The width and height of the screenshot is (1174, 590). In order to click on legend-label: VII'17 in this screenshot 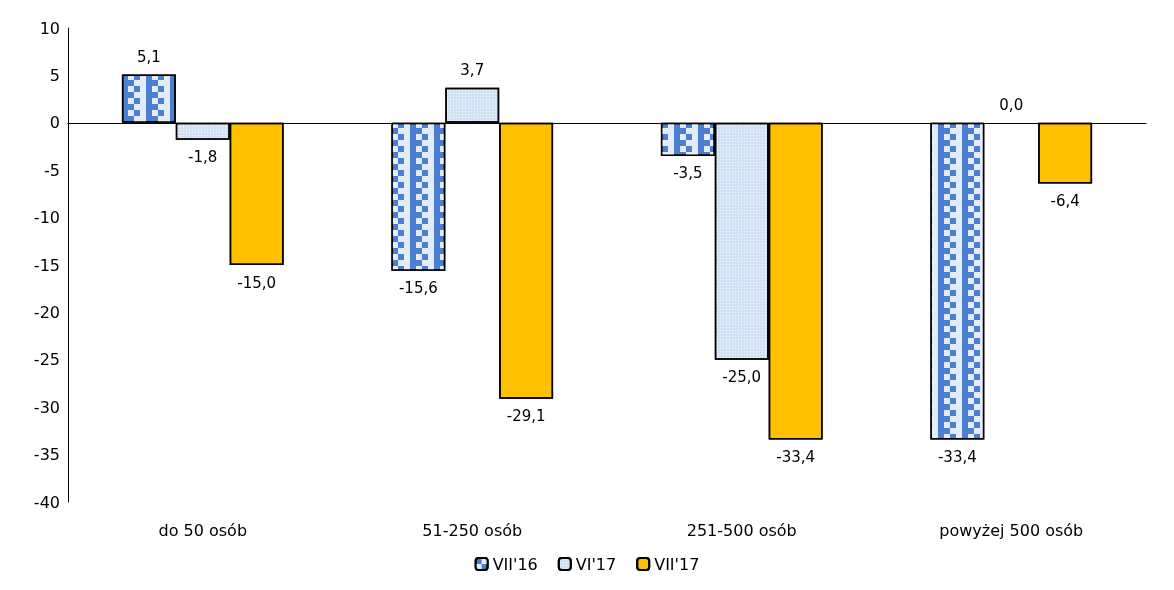, I will do `click(677, 564)`.